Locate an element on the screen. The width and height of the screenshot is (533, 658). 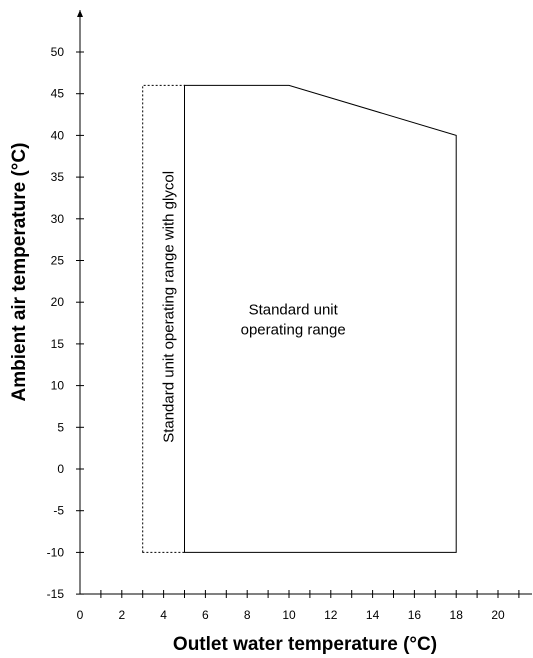
y-tick-label: 30 is located at coordinates (58, 219).